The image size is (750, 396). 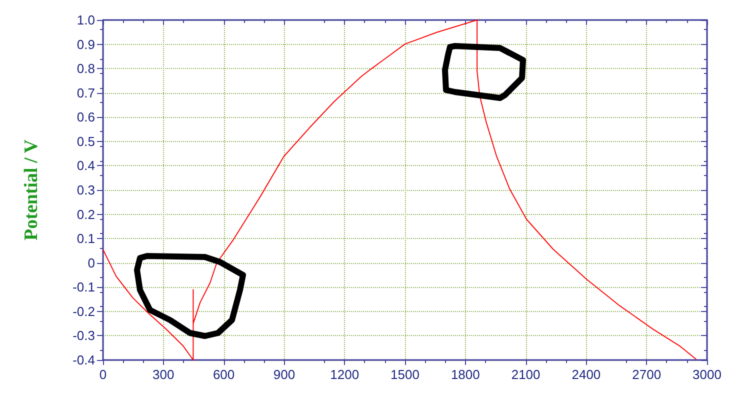 I want to click on y-tick-label: 0.4, so click(x=85, y=166).